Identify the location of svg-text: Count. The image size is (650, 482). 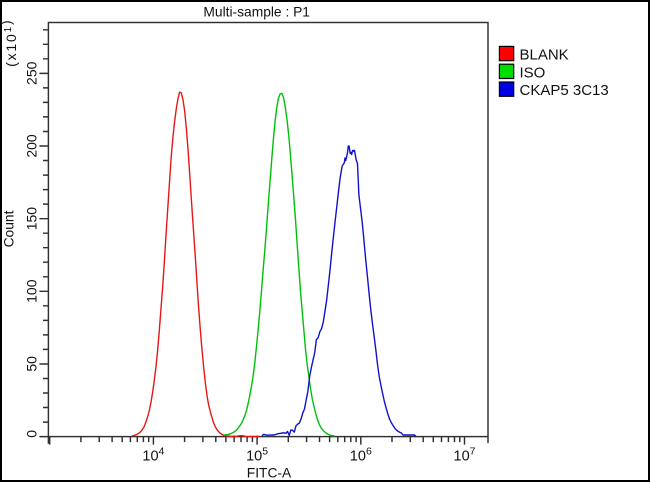
(9, 228).